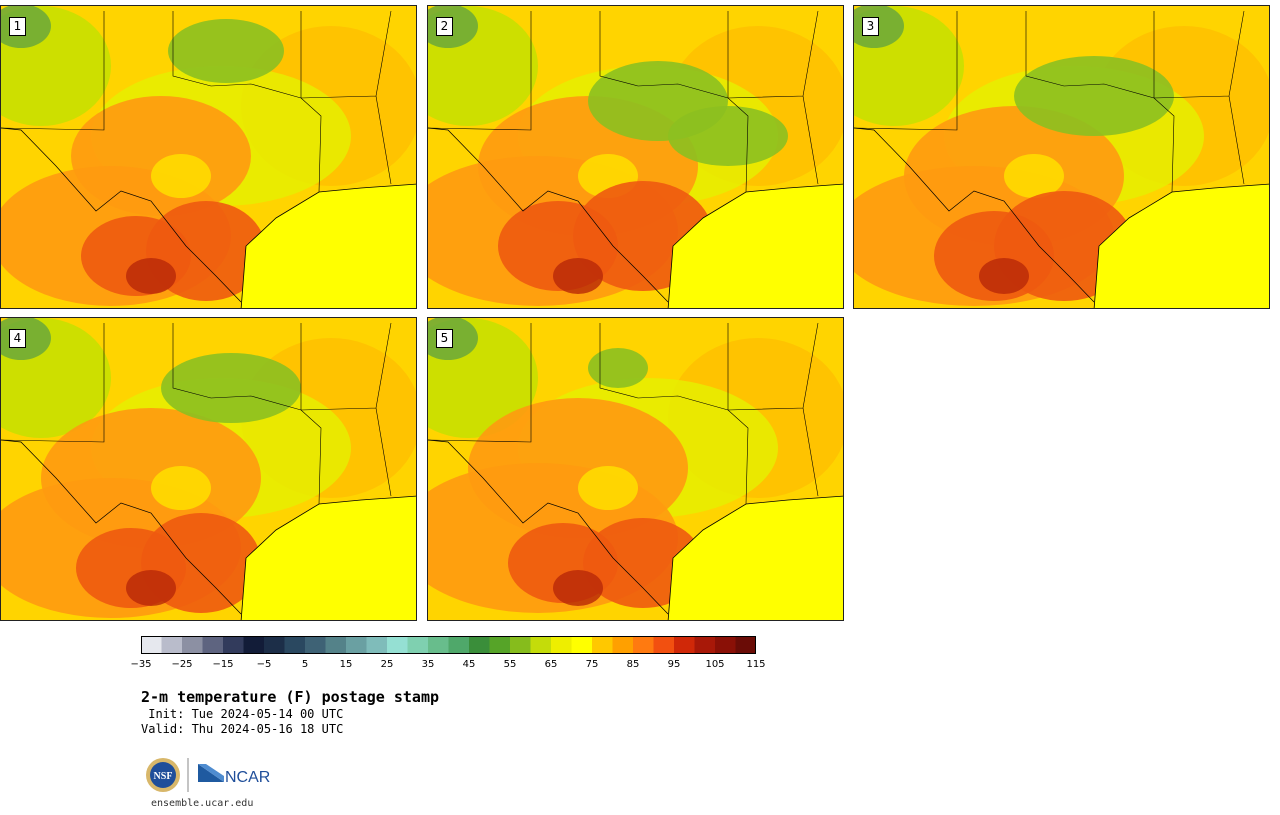 The height and width of the screenshot is (815, 1280). I want to click on colorbar-tick-label: 5, so click(305, 664).